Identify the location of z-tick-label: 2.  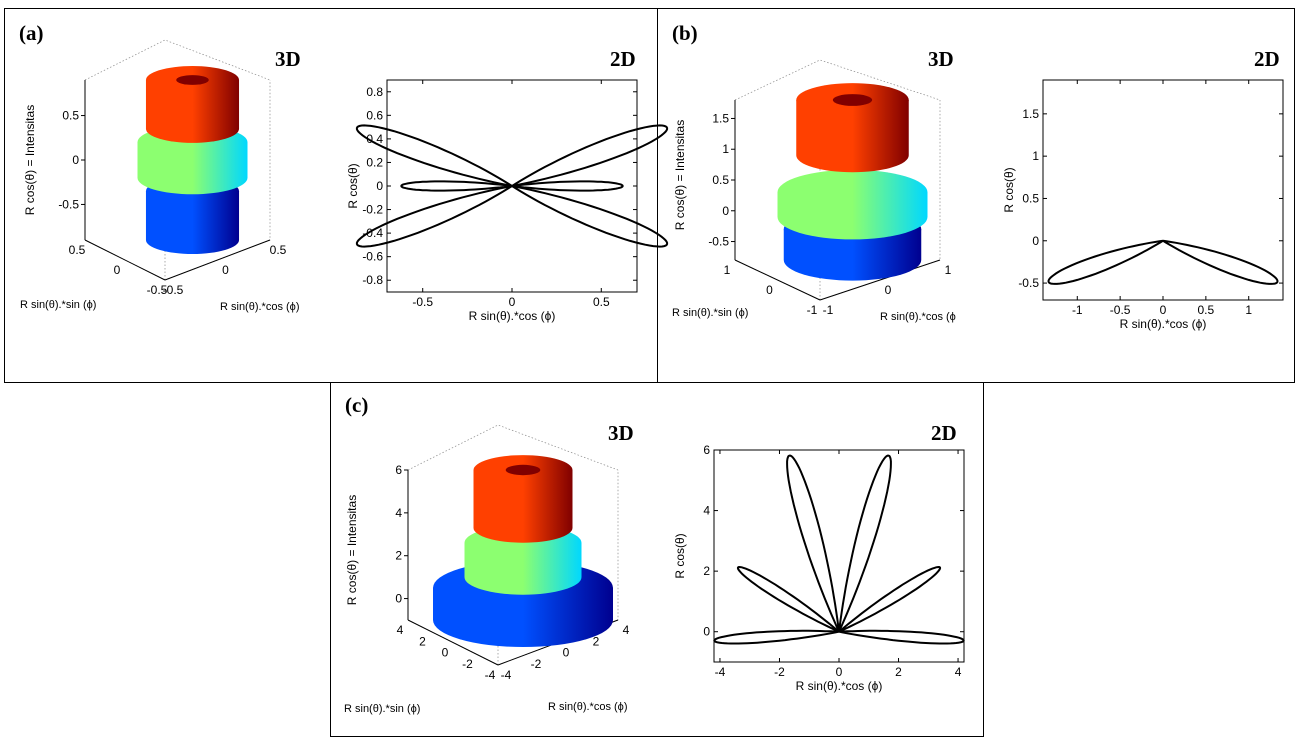
(398, 556).